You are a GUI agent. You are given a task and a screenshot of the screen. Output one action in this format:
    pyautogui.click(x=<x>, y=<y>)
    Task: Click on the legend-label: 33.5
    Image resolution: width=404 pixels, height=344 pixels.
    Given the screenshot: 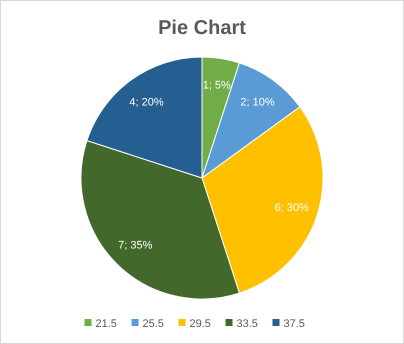 What is the action you would take?
    pyautogui.click(x=247, y=324)
    